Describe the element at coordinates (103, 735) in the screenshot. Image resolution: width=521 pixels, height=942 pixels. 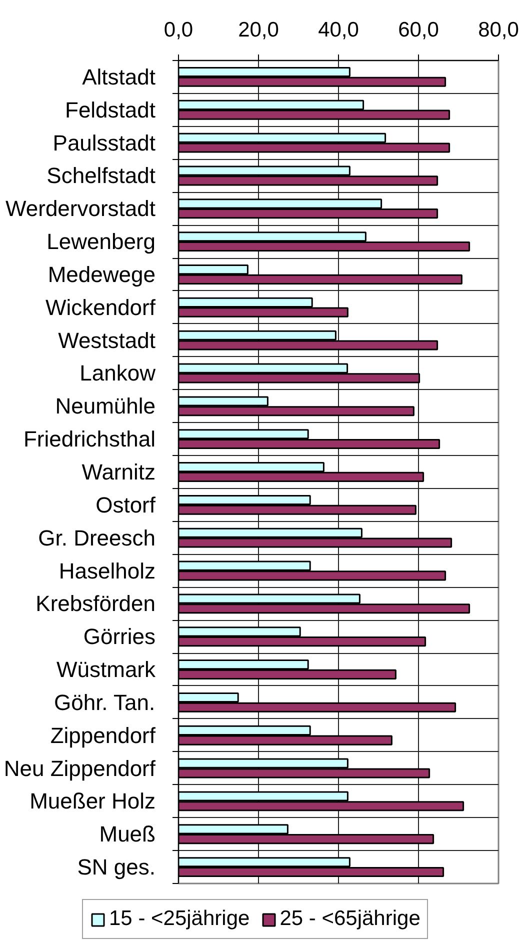
I see `y-tick-label: Zippendorf` at that location.